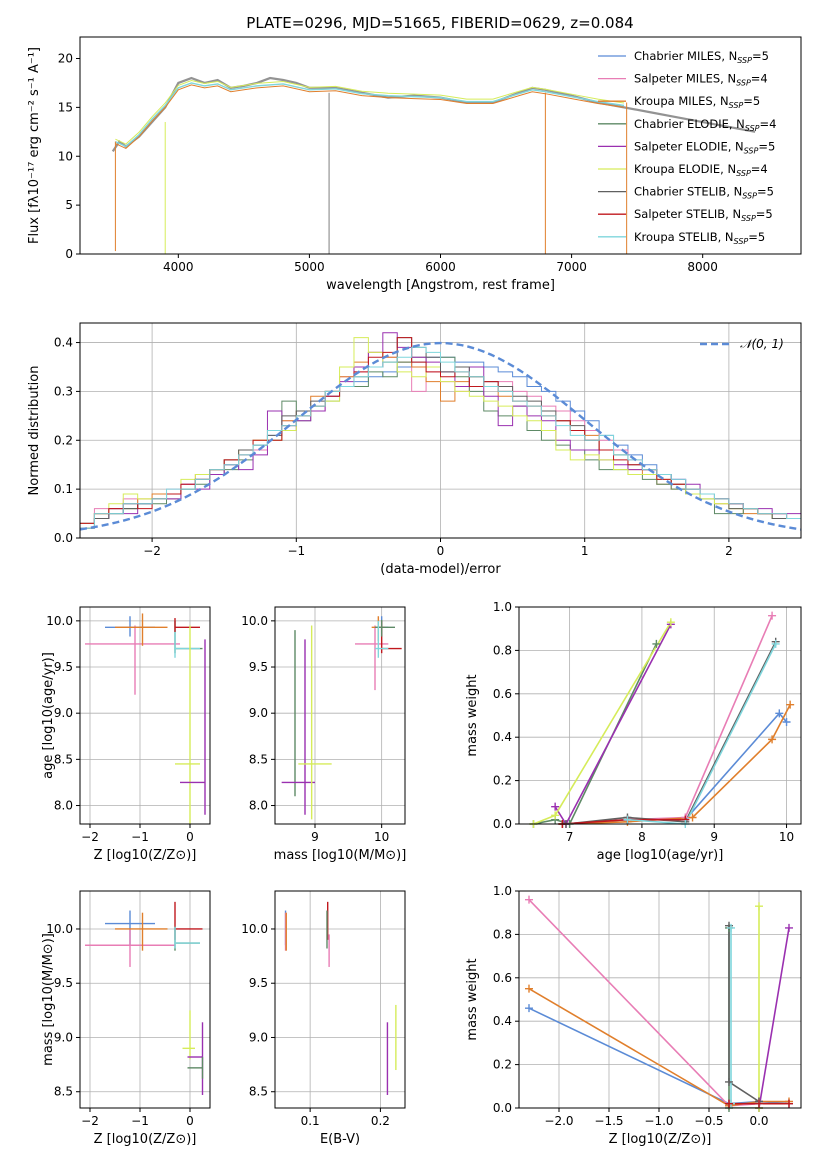 The image size is (819, 1170). What do you see at coordinates (699, 238) in the screenshot?
I see `legend-label: Kroupa STELIB, NSSP=5` at bounding box center [699, 238].